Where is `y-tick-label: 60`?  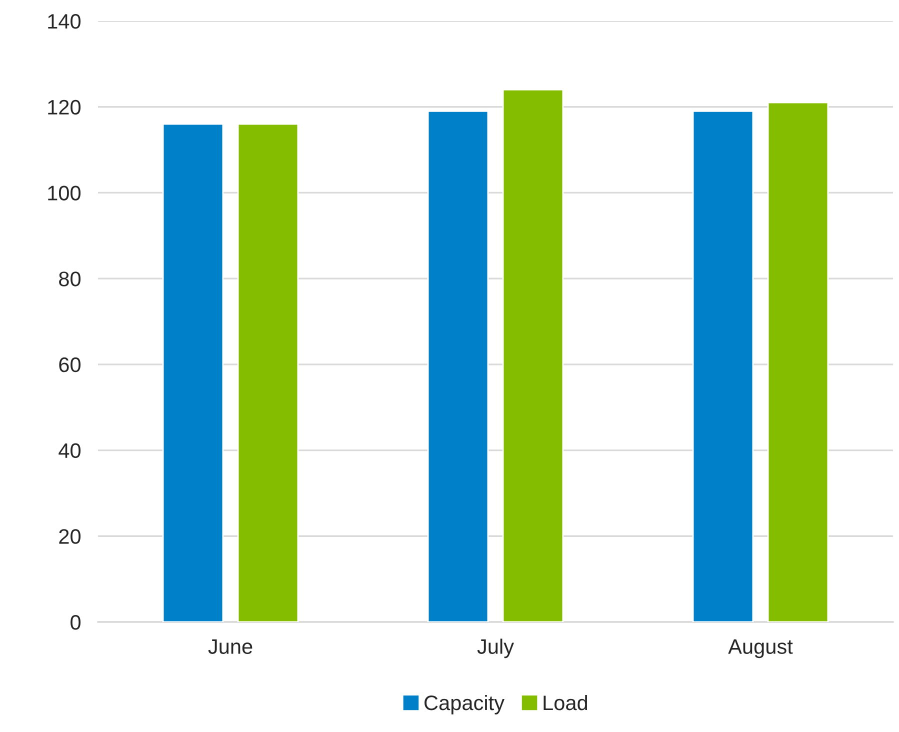
y-tick-label: 60 is located at coordinates (70, 364).